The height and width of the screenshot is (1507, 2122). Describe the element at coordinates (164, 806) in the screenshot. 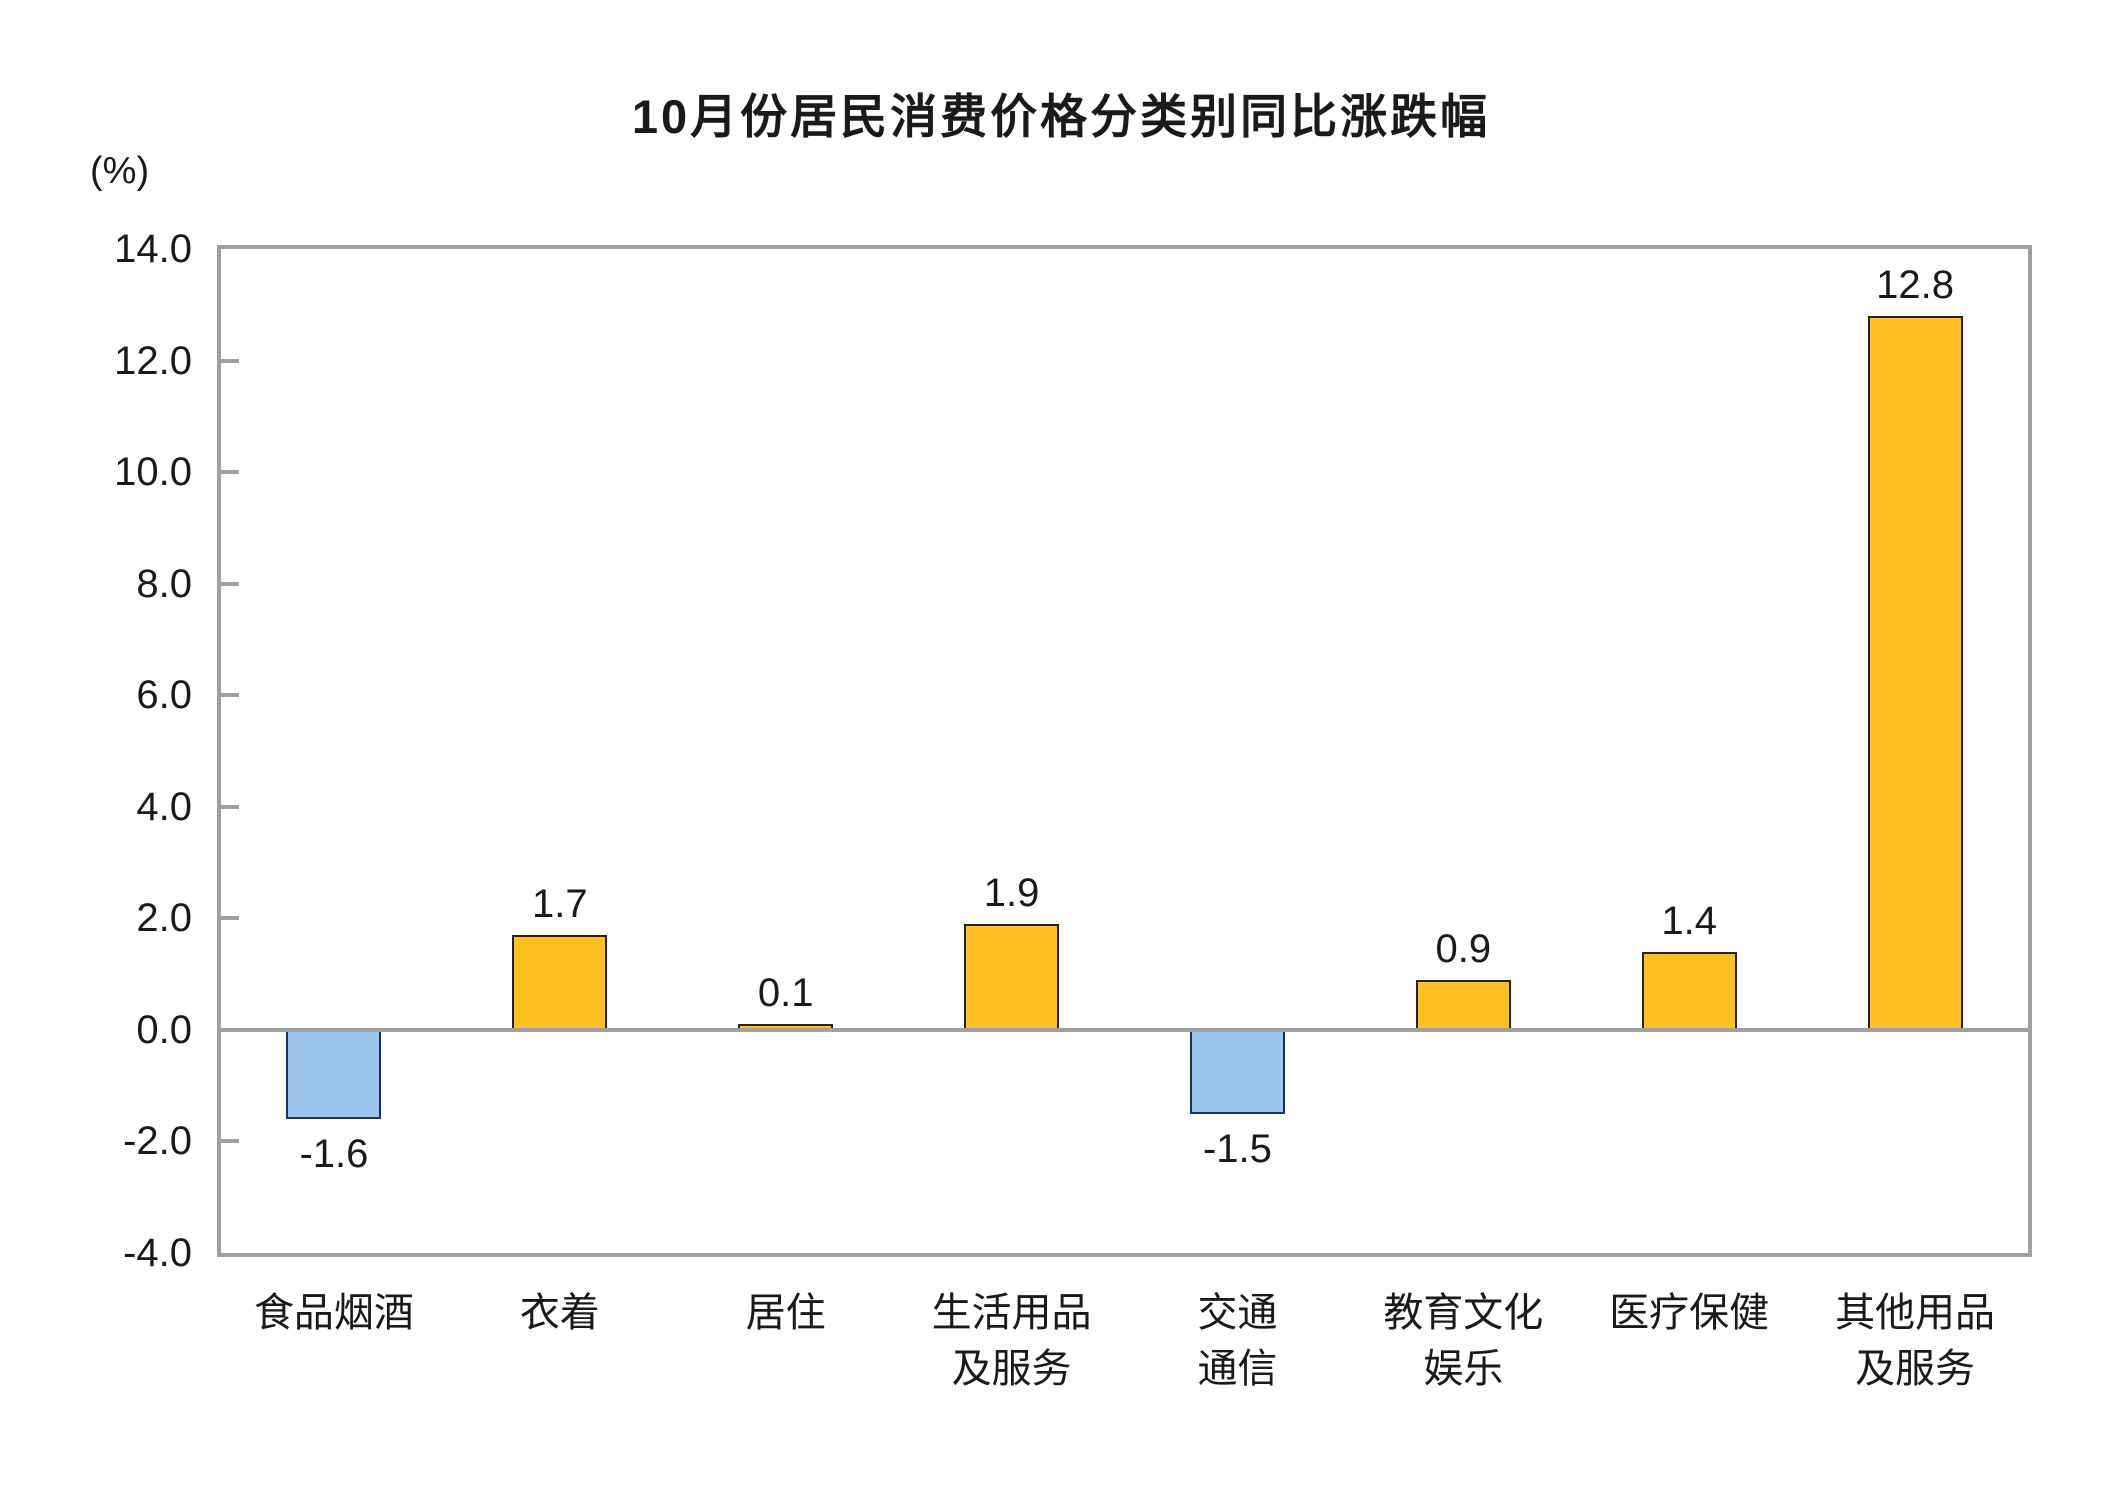

I see `y-tick-label: 4.0` at that location.